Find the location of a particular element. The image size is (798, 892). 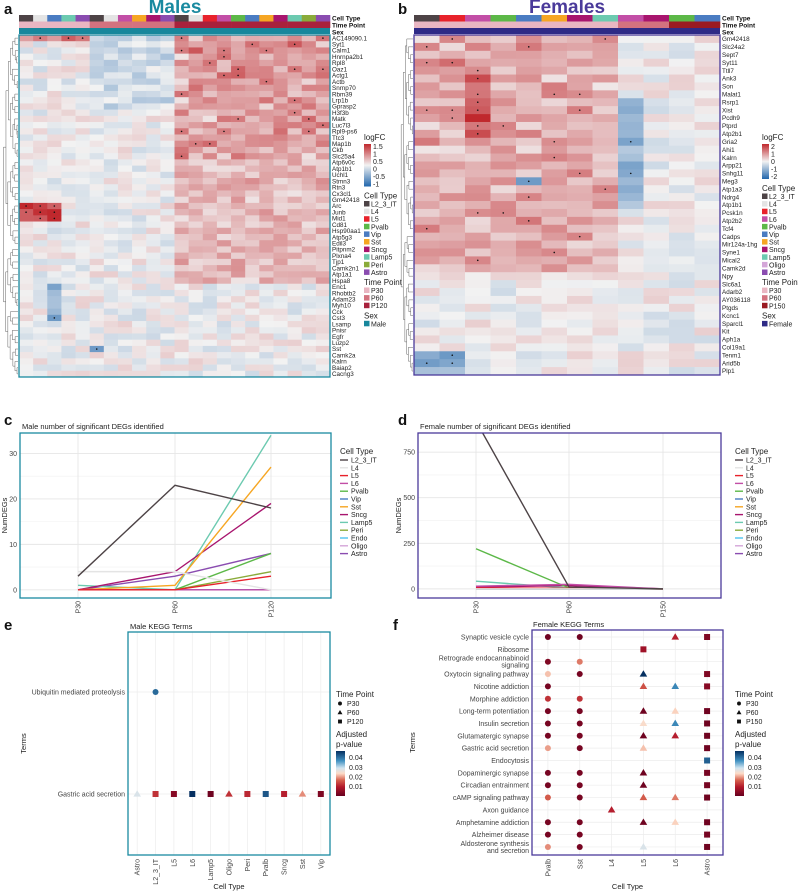

sex-swatch is located at coordinates (367, 323).